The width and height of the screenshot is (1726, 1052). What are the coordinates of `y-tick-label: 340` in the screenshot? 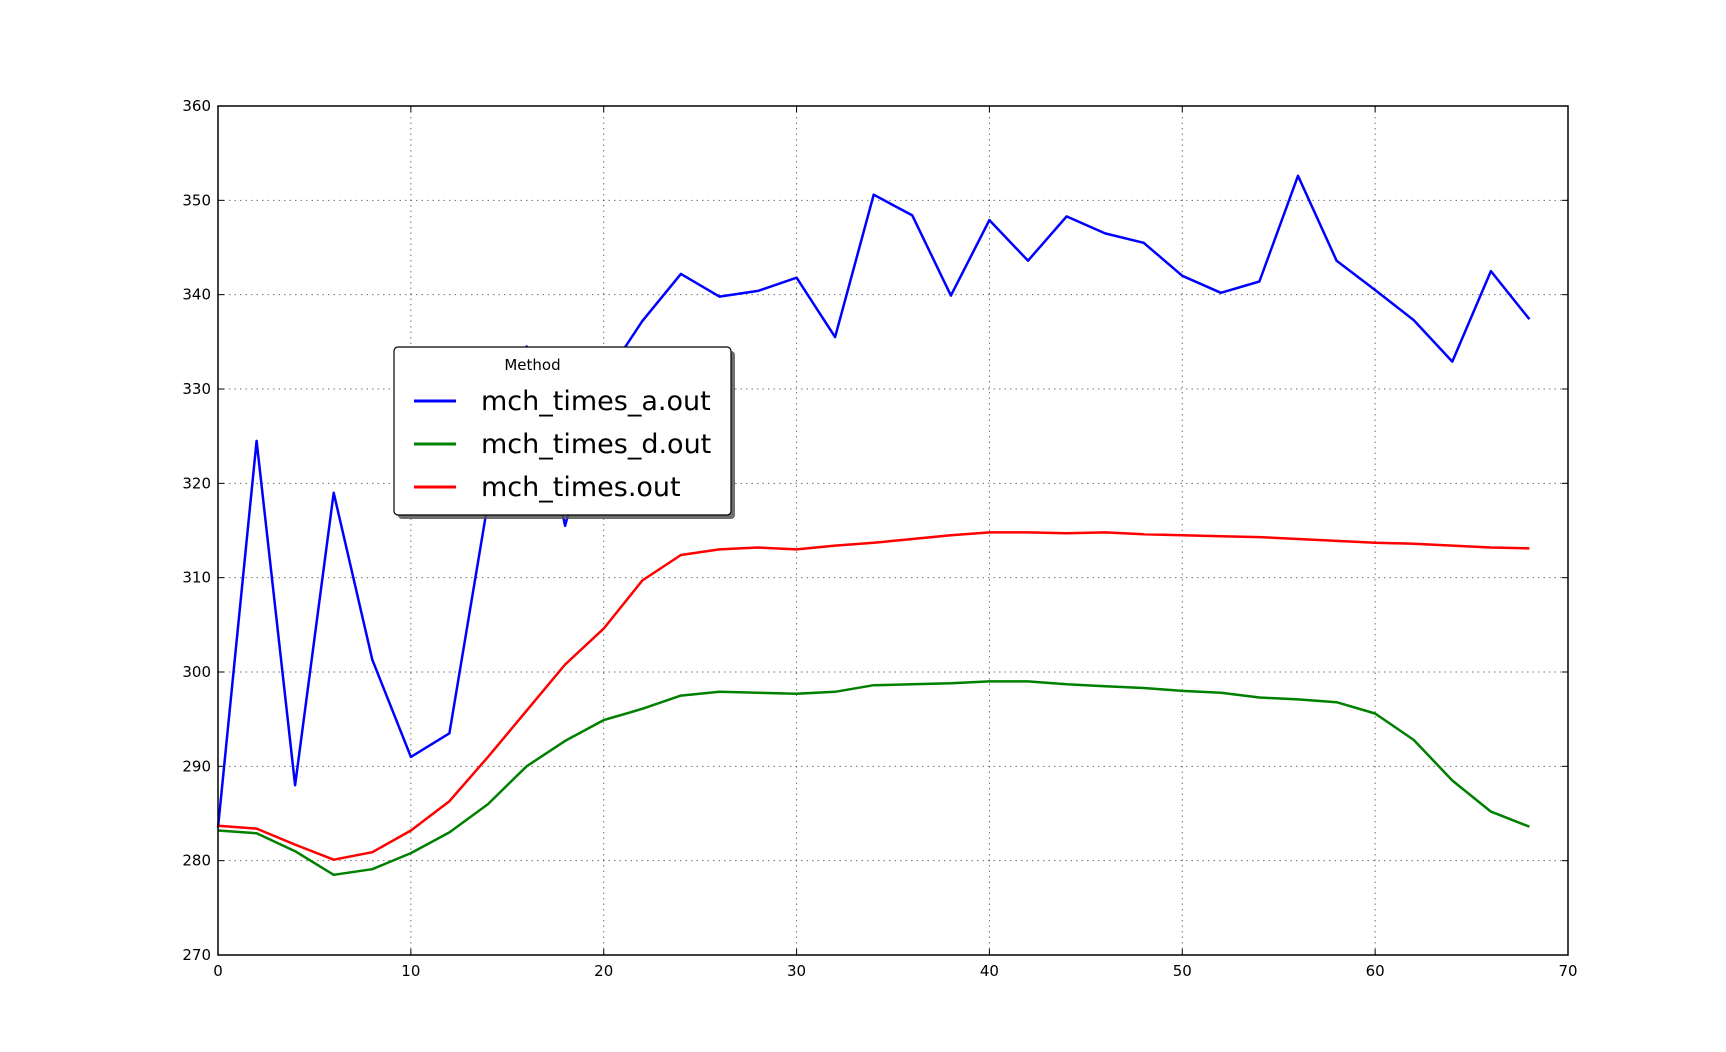 It's located at (196, 295).